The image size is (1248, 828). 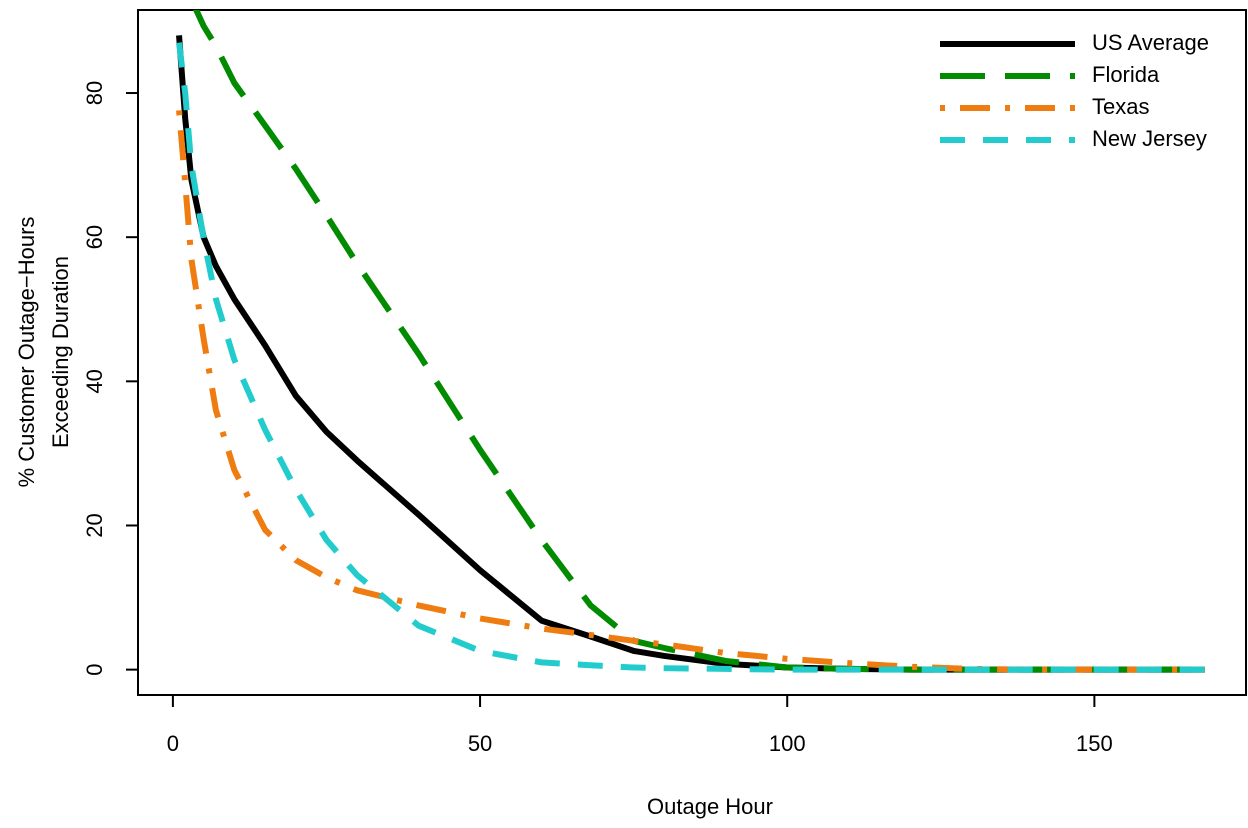 I want to click on x-axis-label: Outage Hour, so click(x=710, y=806).